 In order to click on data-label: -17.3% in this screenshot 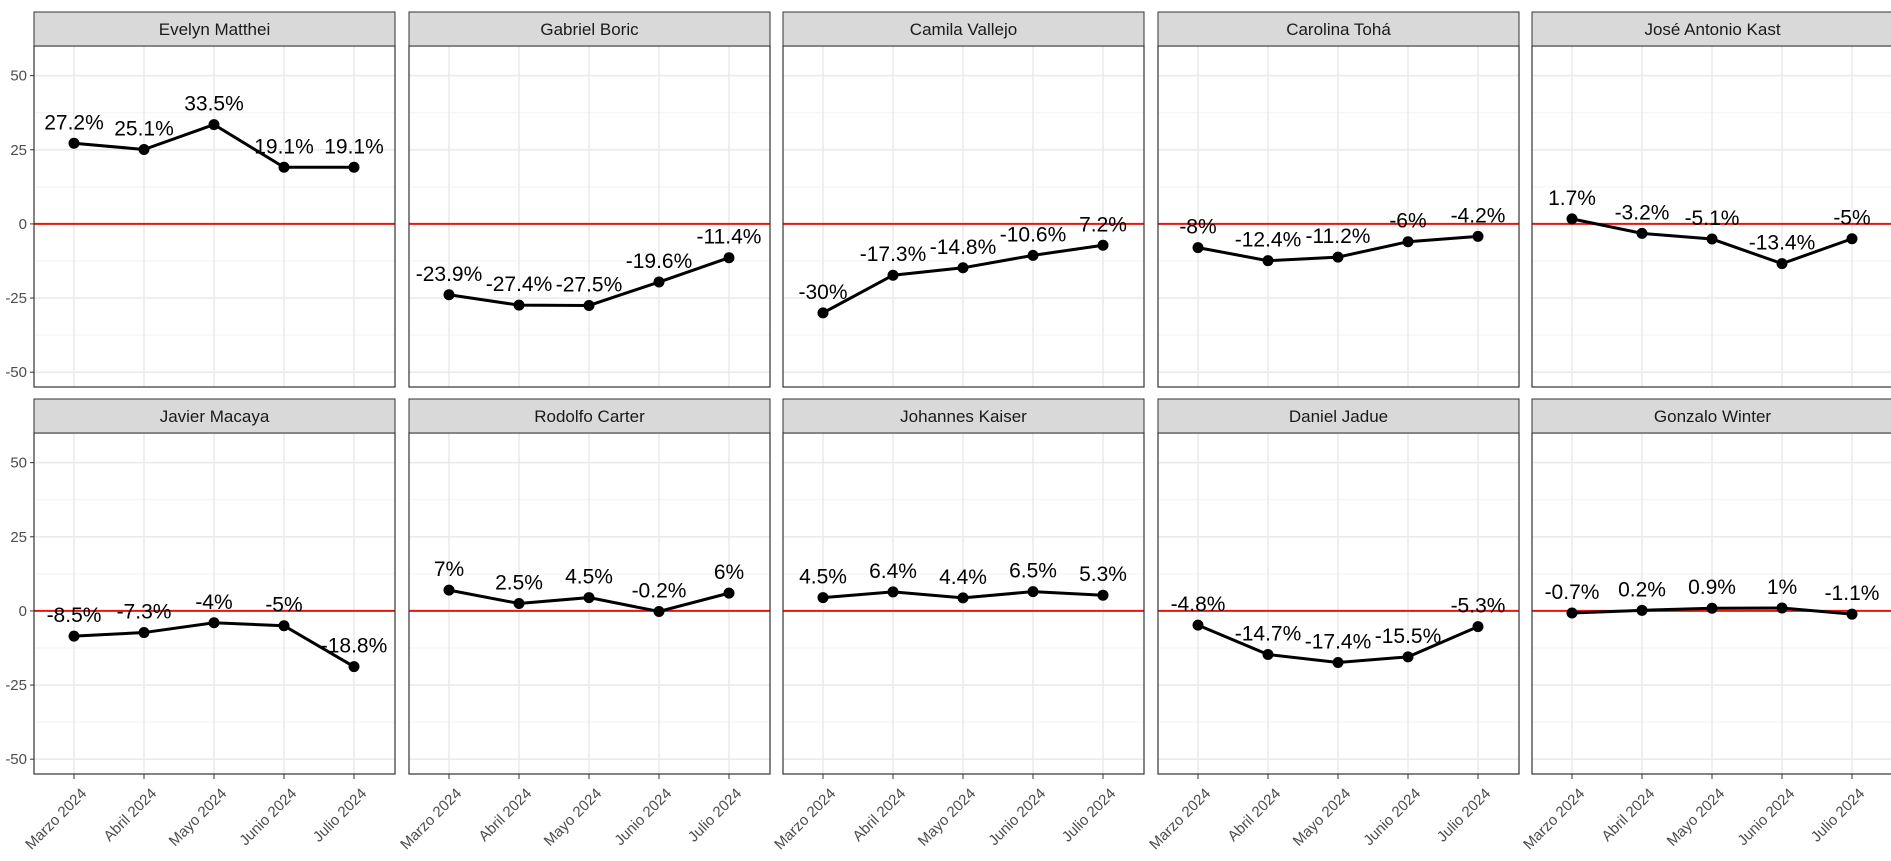, I will do `click(893, 254)`.